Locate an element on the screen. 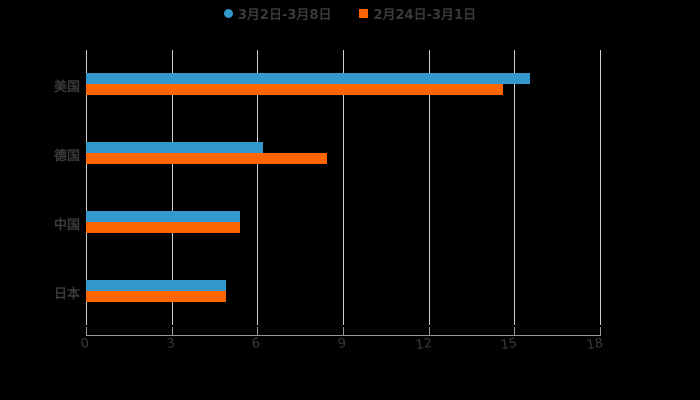 This screenshot has width=700, height=400. x-axis-line is located at coordinates (343, 335).